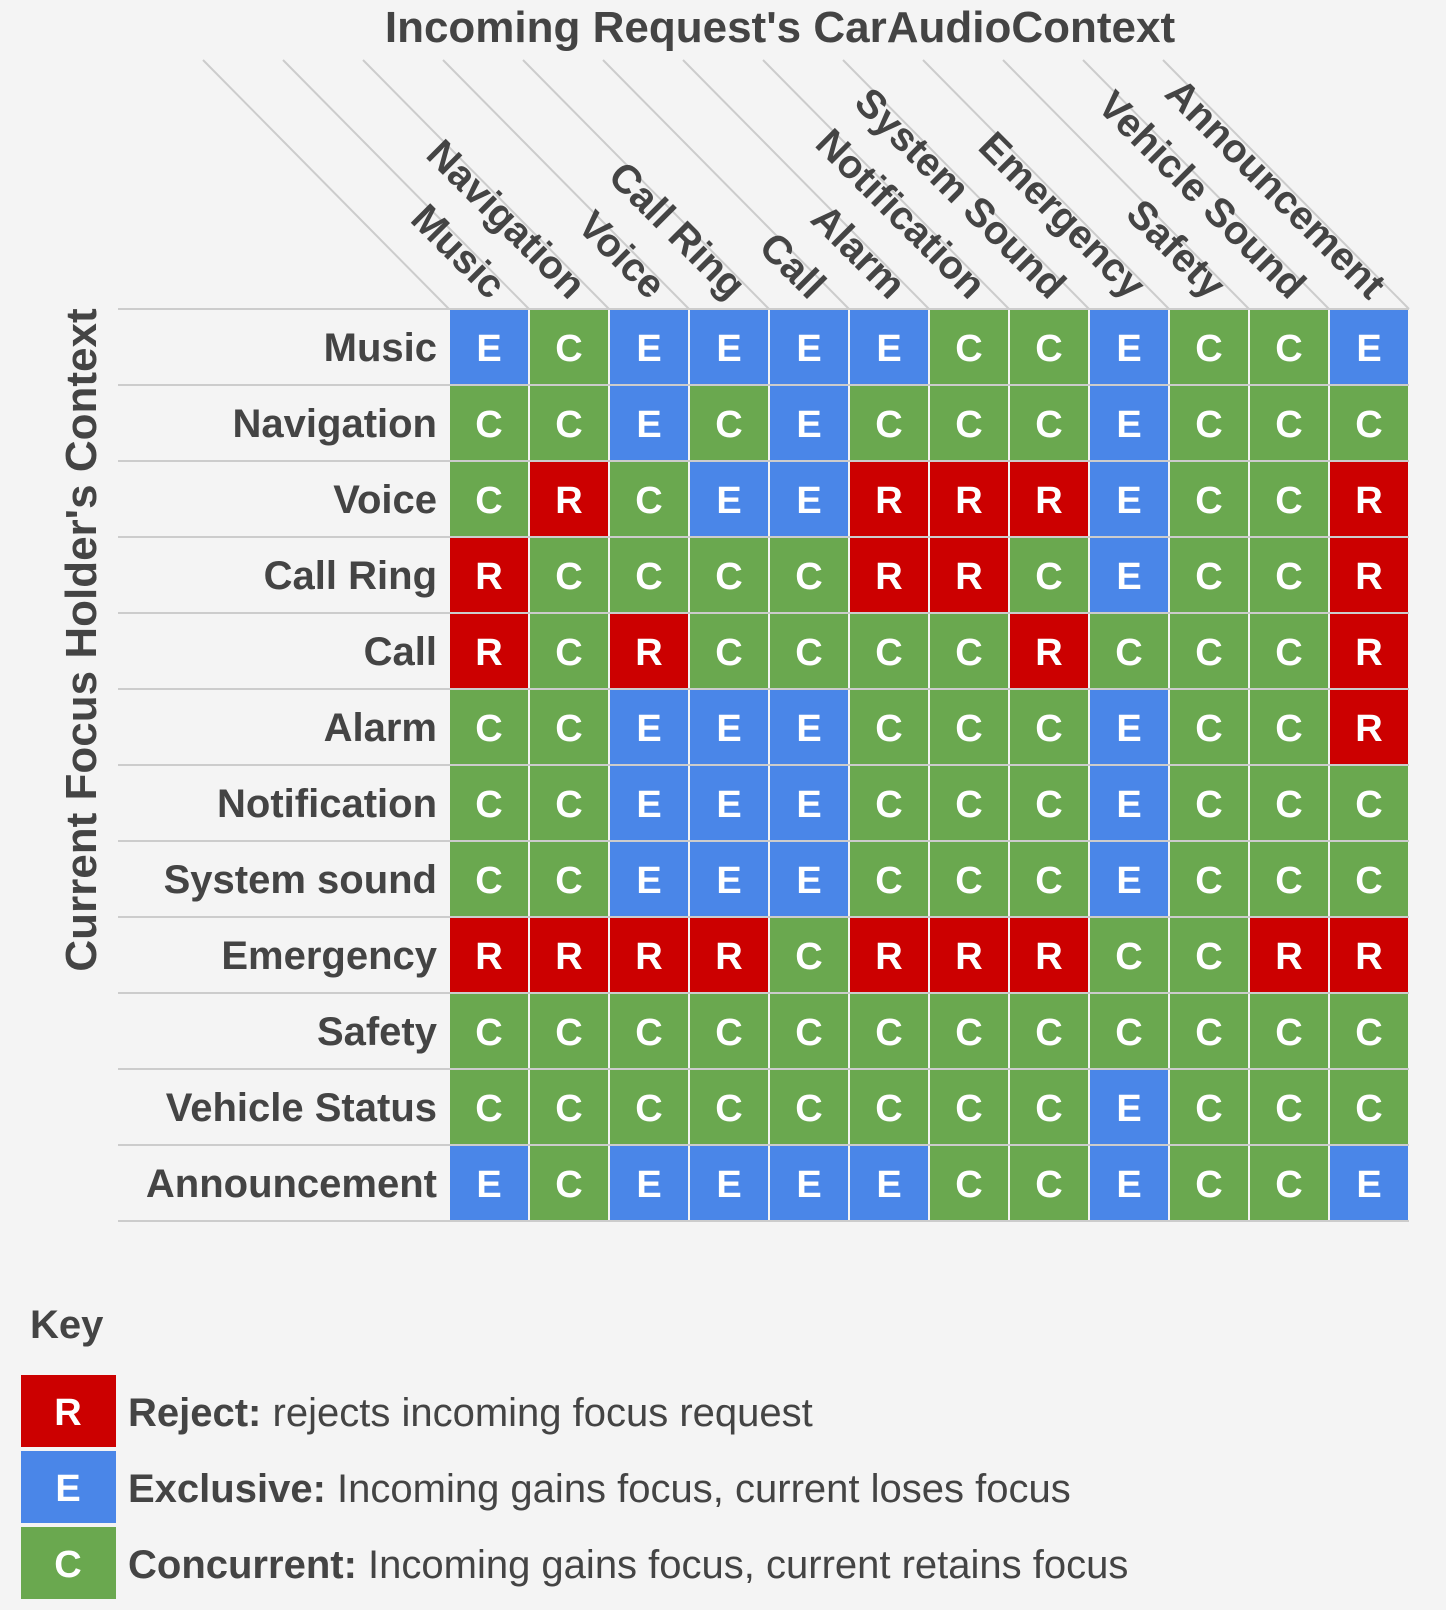  What do you see at coordinates (380, 348) in the screenshot?
I see `row-header: Music` at bounding box center [380, 348].